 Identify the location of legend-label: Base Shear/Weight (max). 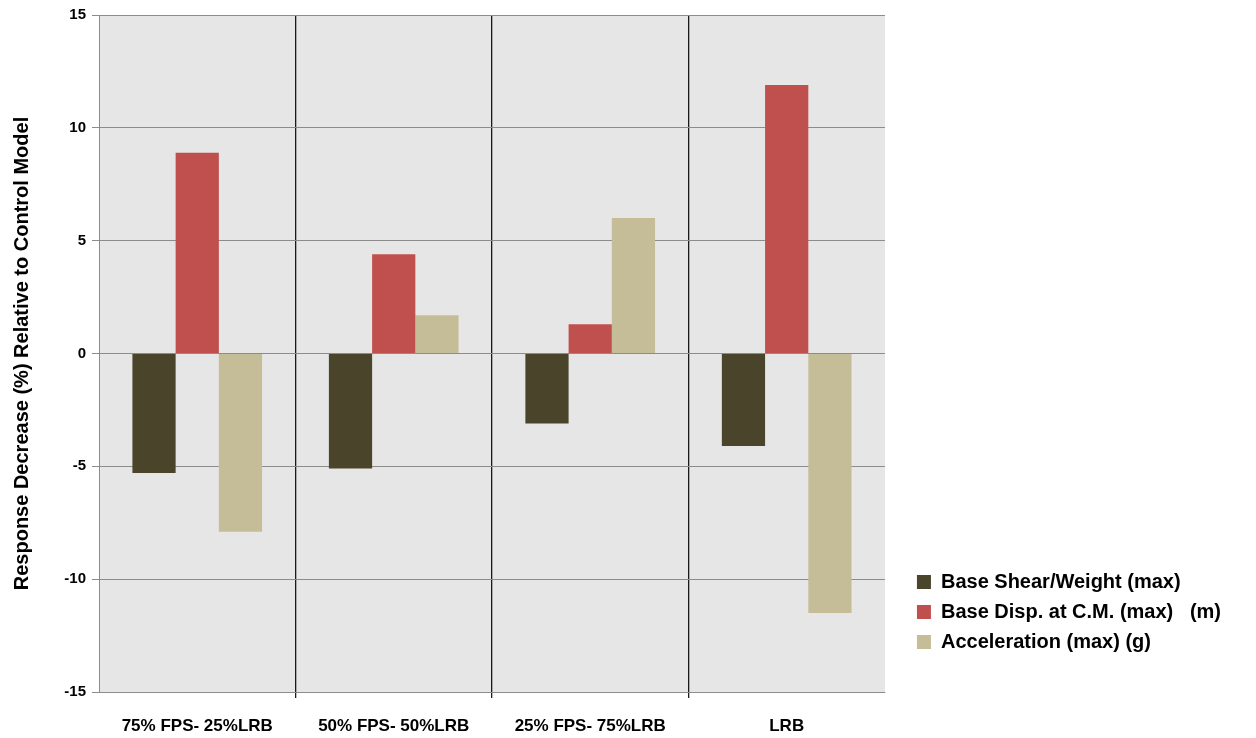
(1060, 580).